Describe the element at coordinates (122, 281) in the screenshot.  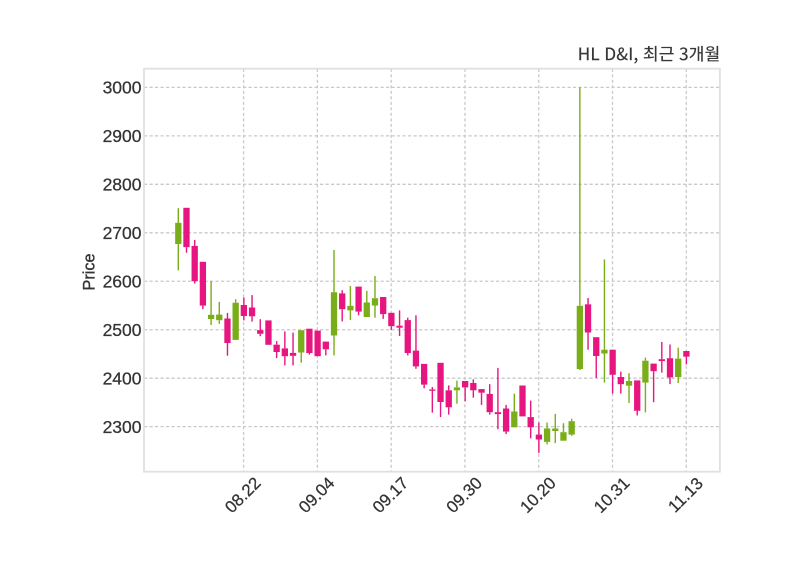
I see `svg-text: 2600` at that location.